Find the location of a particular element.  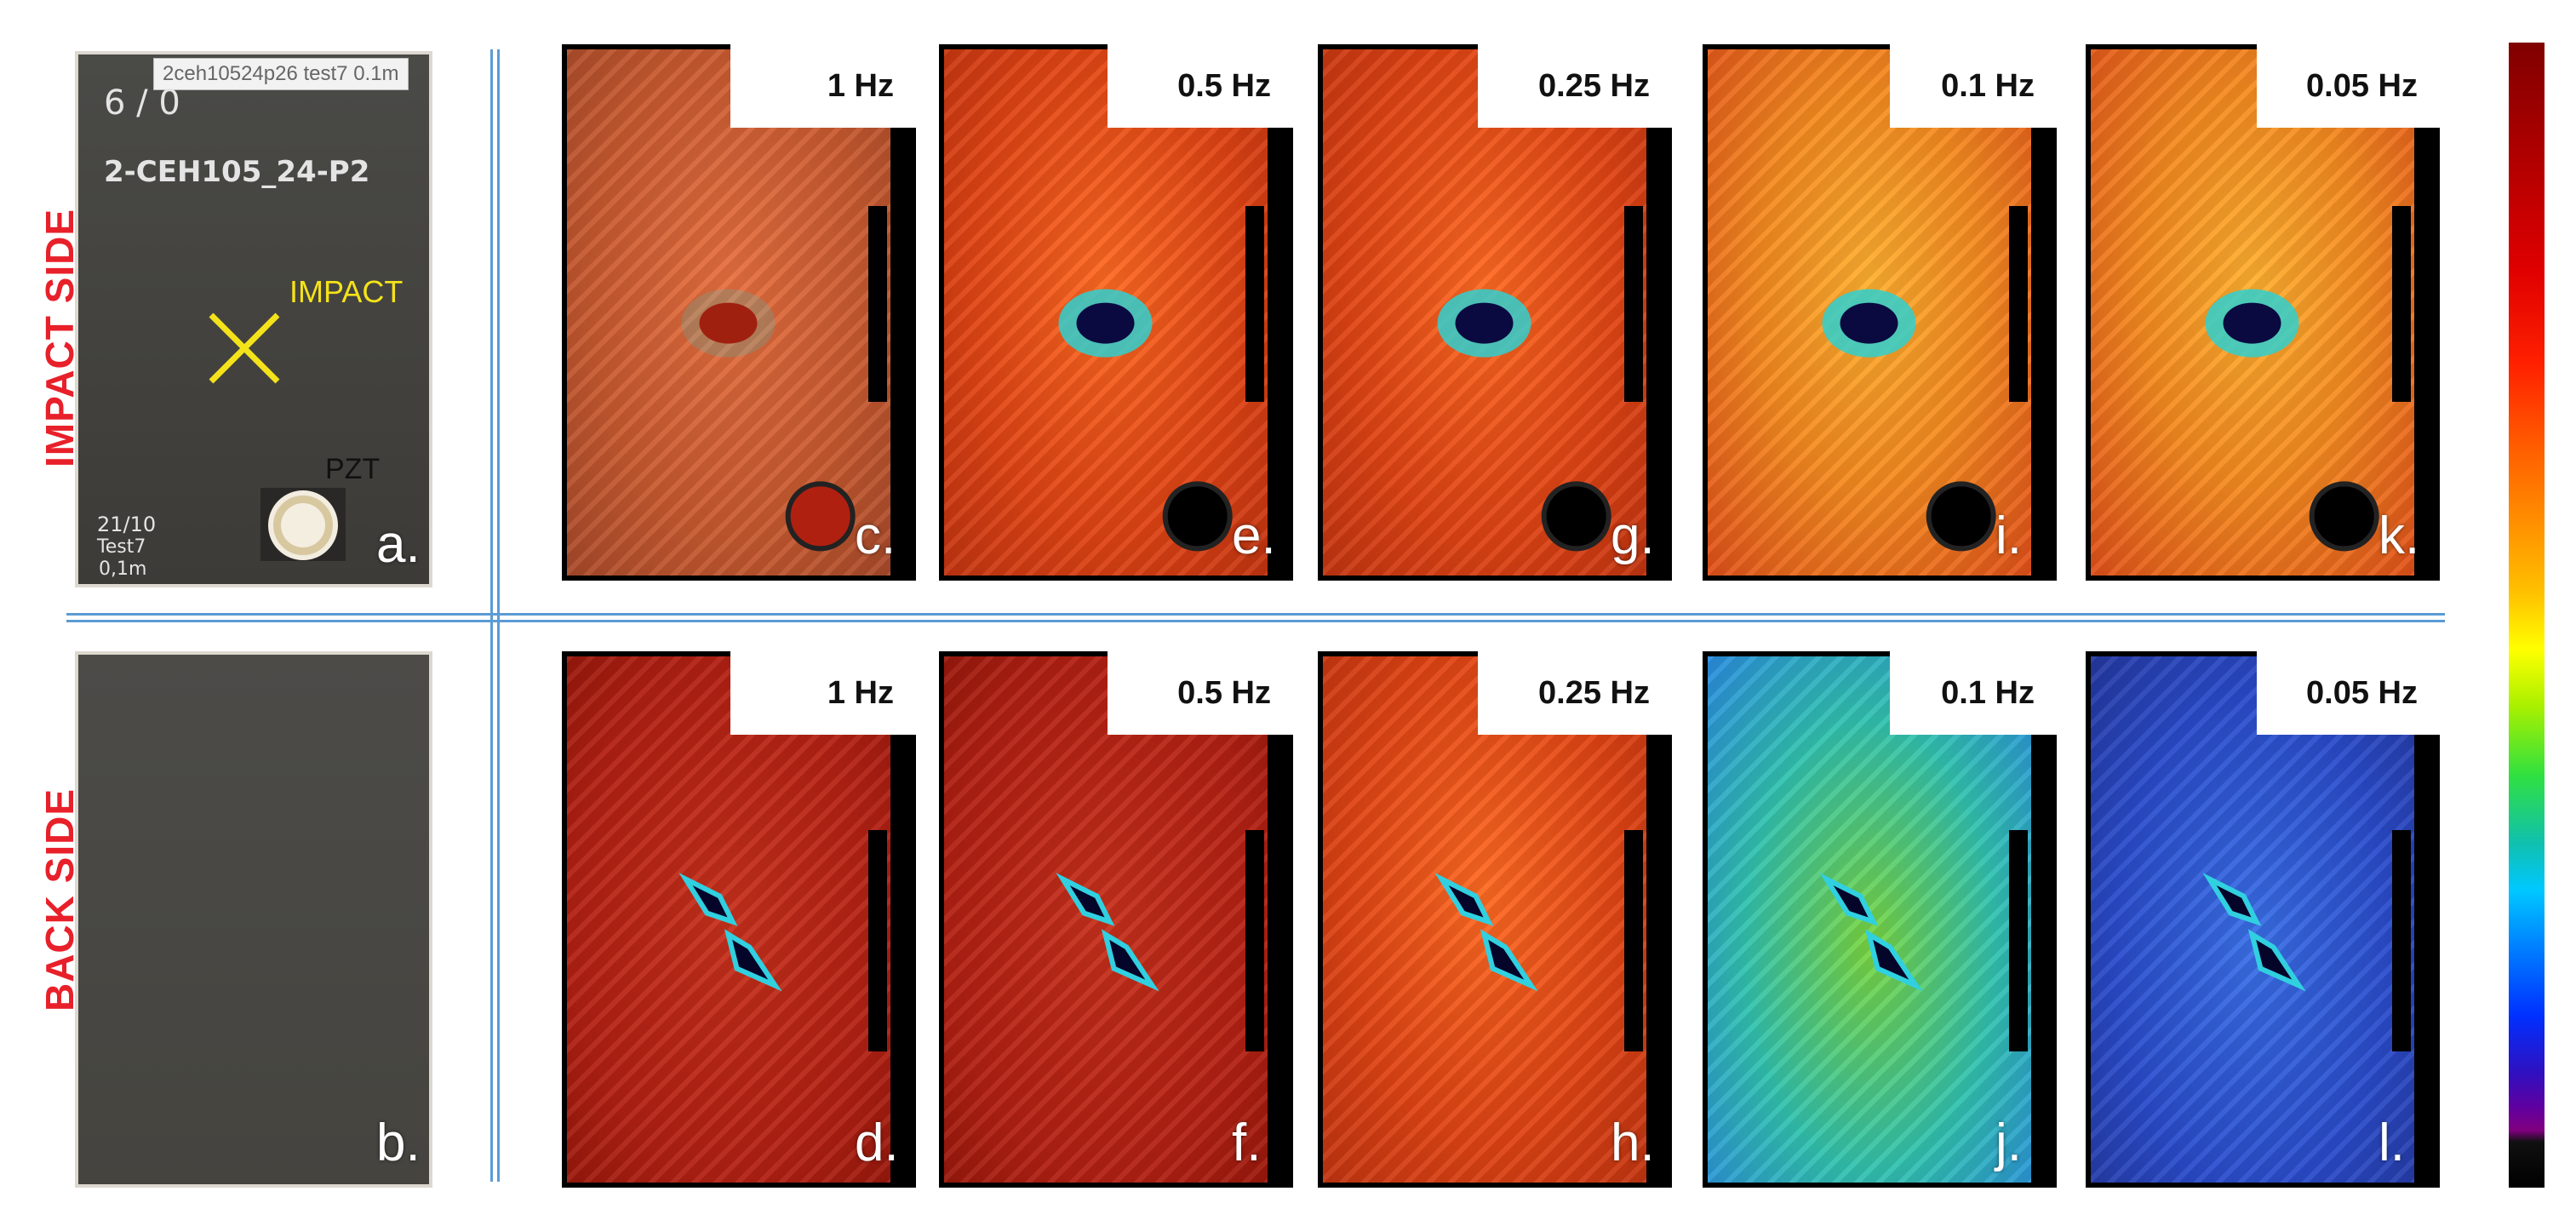

thermogram-panel: 1 Hz c. is located at coordinates (739, 312).